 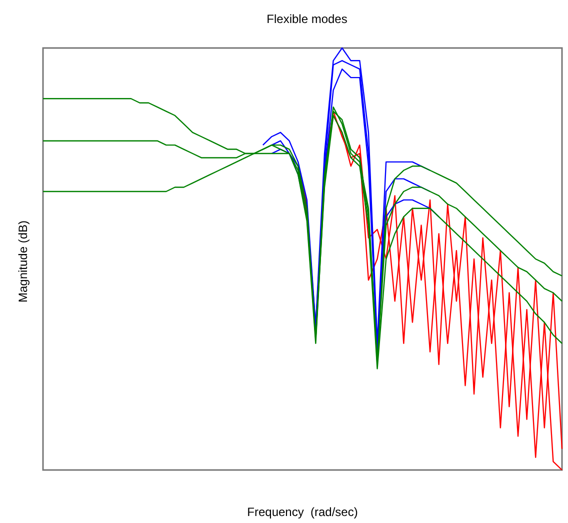 What do you see at coordinates (302, 512) in the screenshot?
I see `x-axis-title: Frequency (rad/sec)` at bounding box center [302, 512].